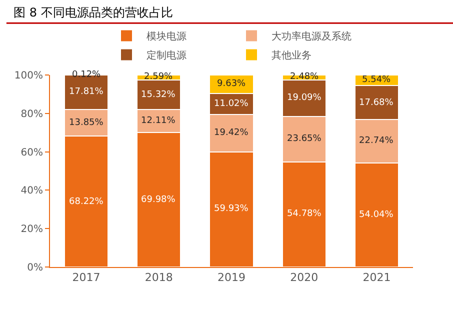  I want to click on y-tick-label: 0%, so click(35, 268).